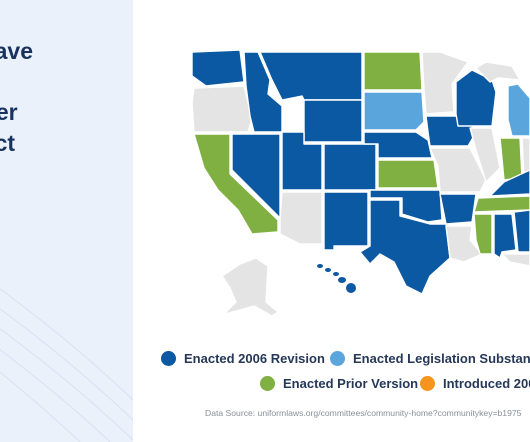  Describe the element at coordinates (337, 358) in the screenshot. I see `legend-swatch-light-blue` at that location.